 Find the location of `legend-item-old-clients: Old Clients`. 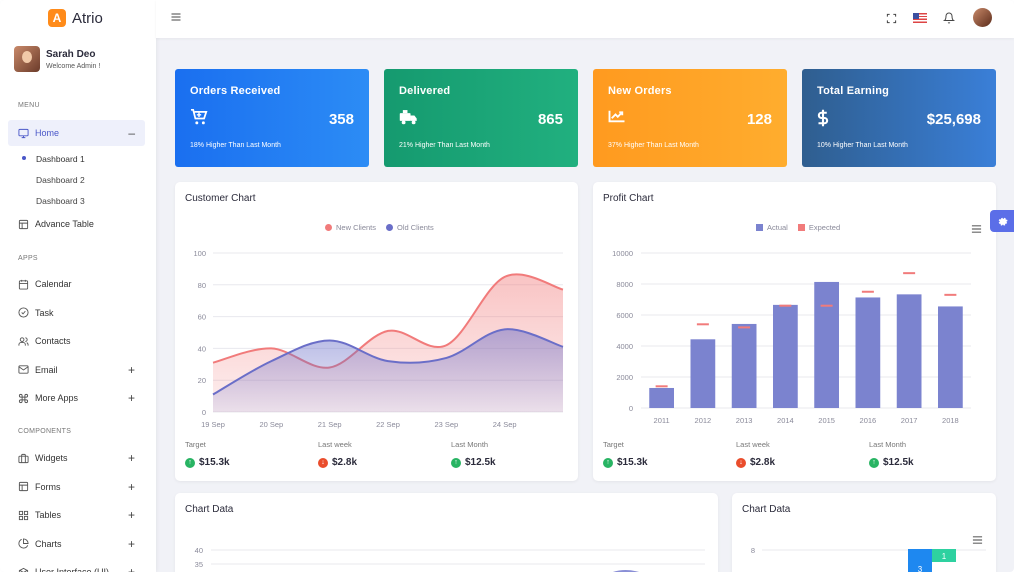

legend-item-old-clients: Old Clients is located at coordinates (410, 227).